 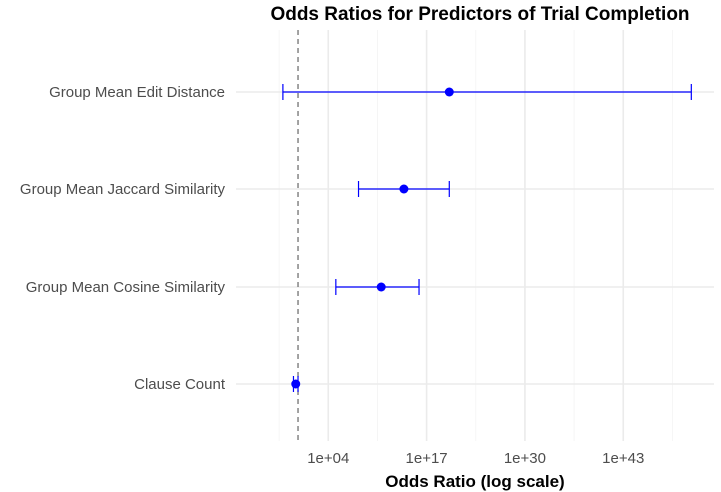 I want to click on y-tick-label: Clause Count, so click(x=180, y=384).